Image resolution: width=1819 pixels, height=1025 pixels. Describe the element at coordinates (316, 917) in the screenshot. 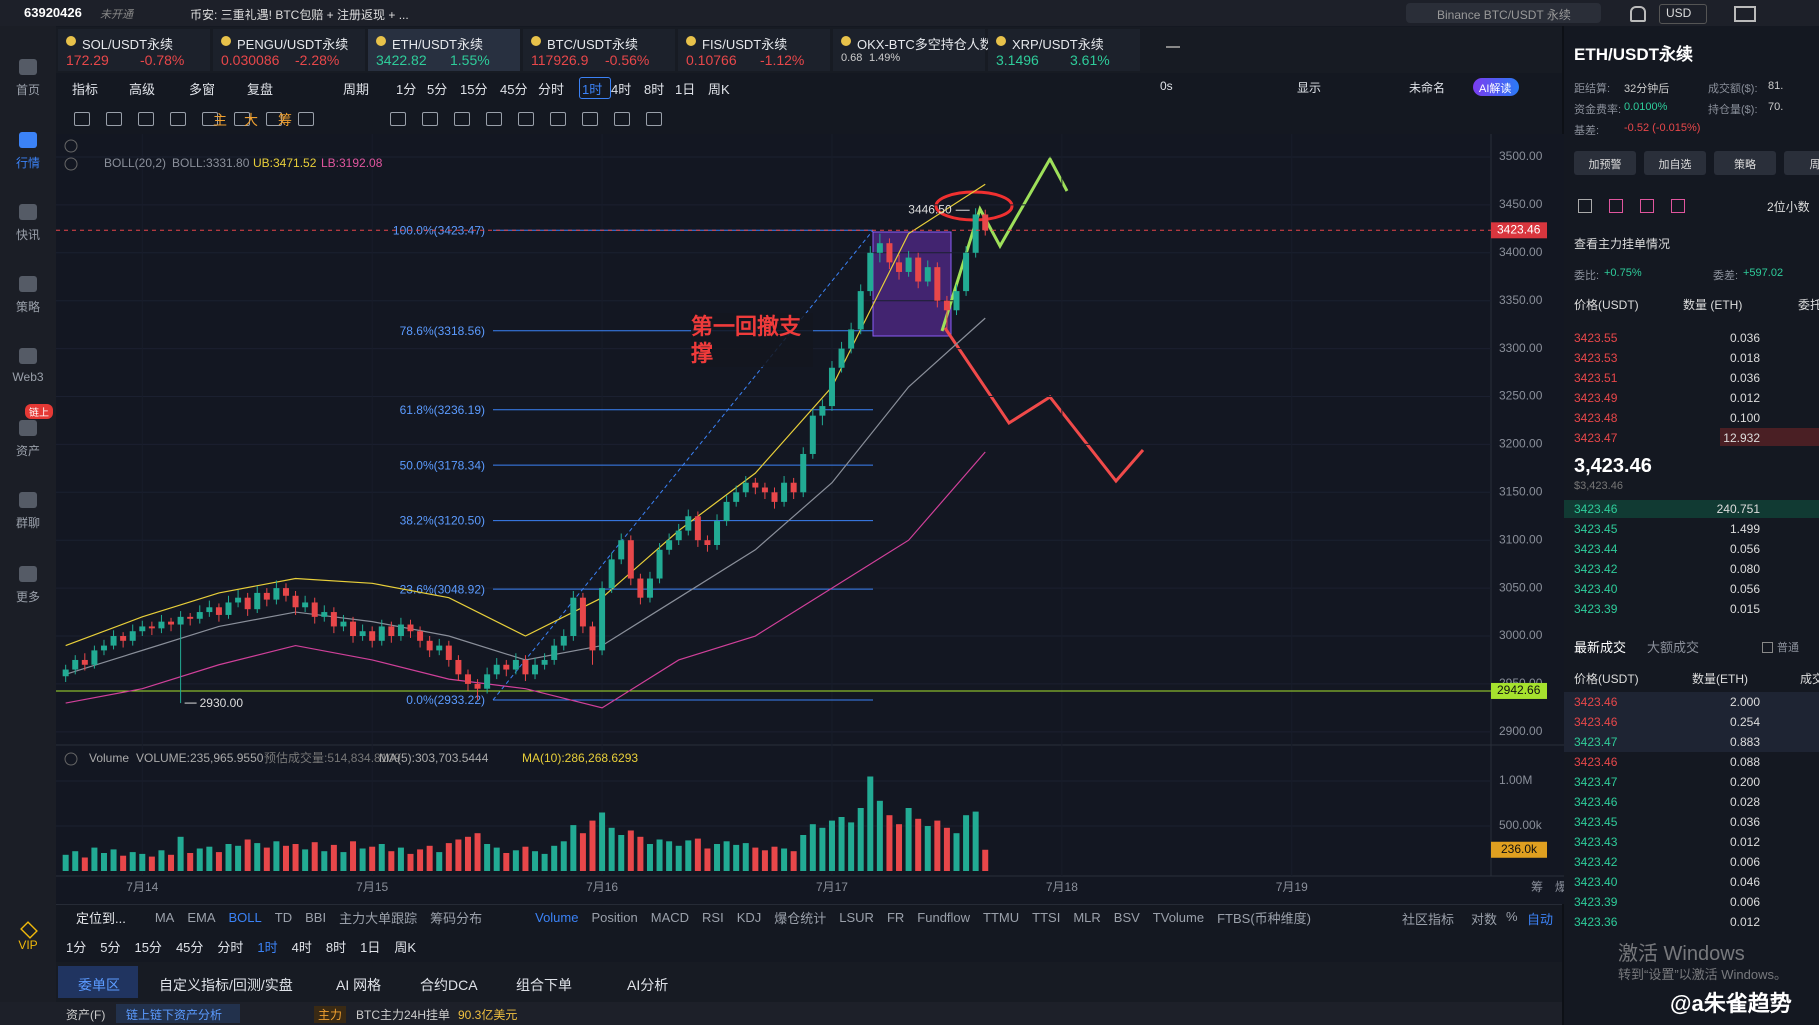

I see `indicator-button: BBI` at that location.